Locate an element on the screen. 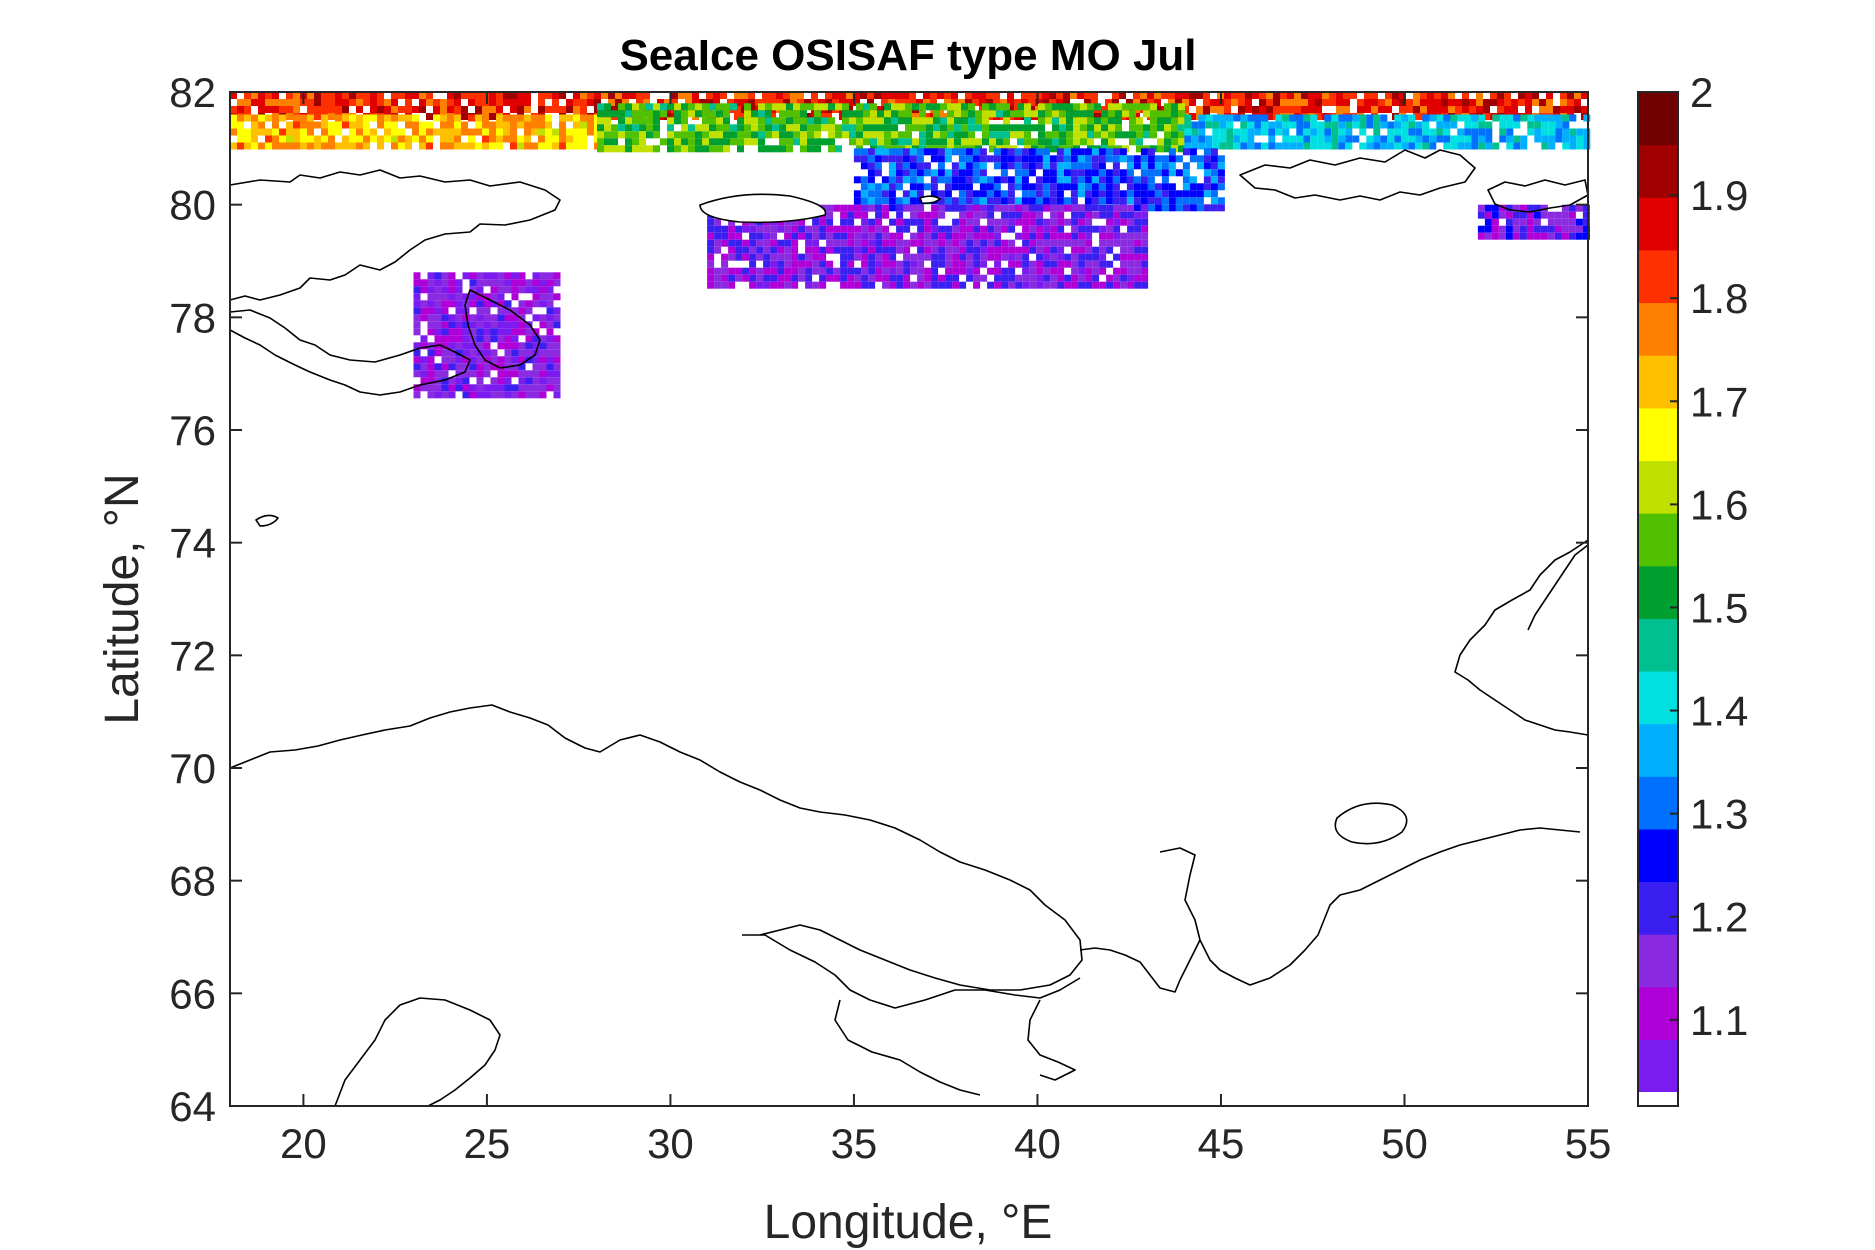 The height and width of the screenshot is (1250, 1875). kolguev-island is located at coordinates (1371, 823).